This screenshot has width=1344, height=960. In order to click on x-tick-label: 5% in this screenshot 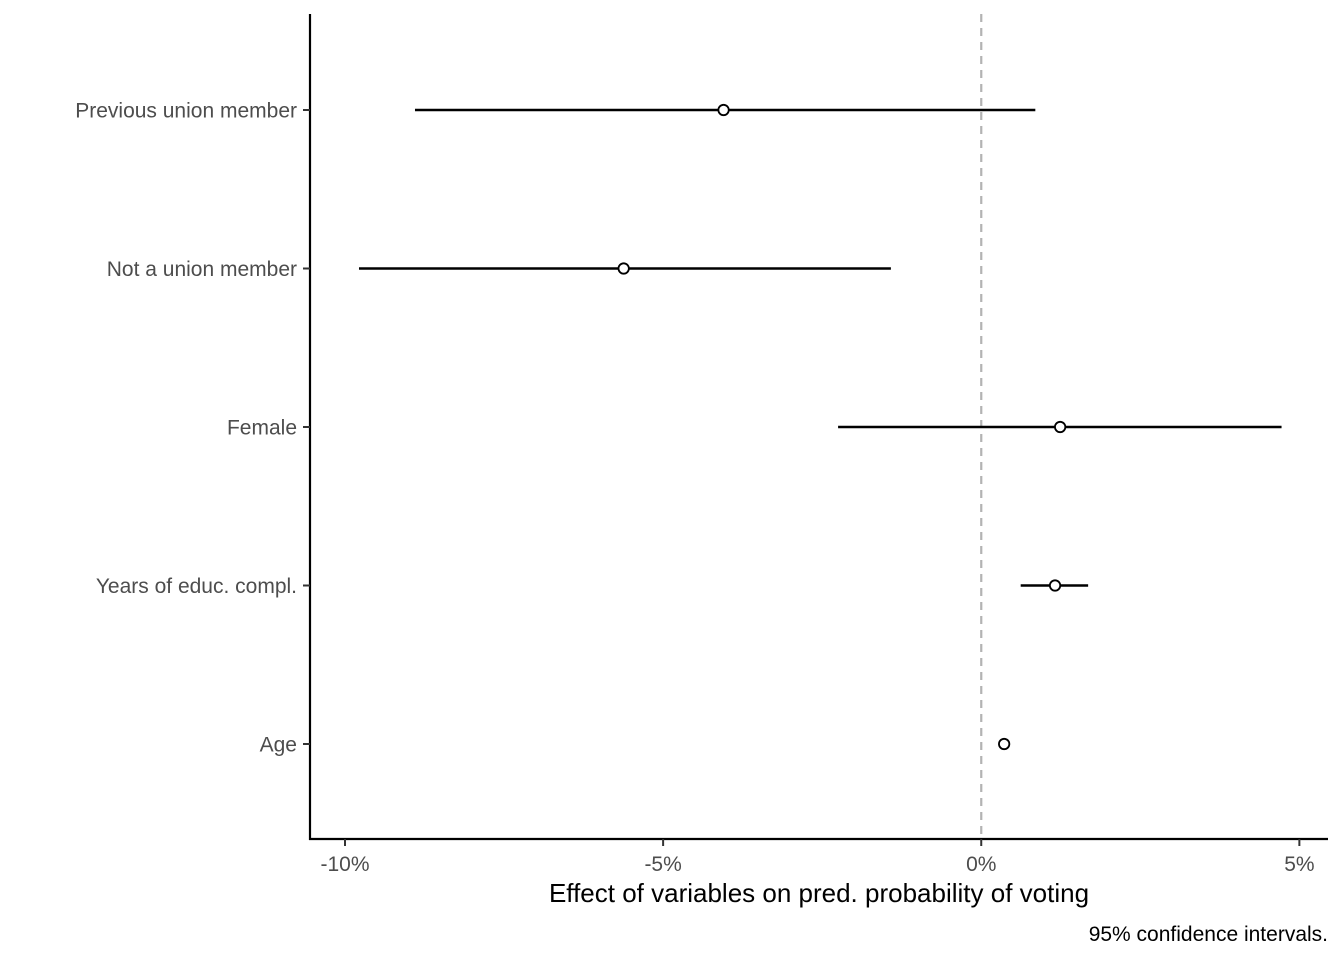, I will do `click(1299, 864)`.